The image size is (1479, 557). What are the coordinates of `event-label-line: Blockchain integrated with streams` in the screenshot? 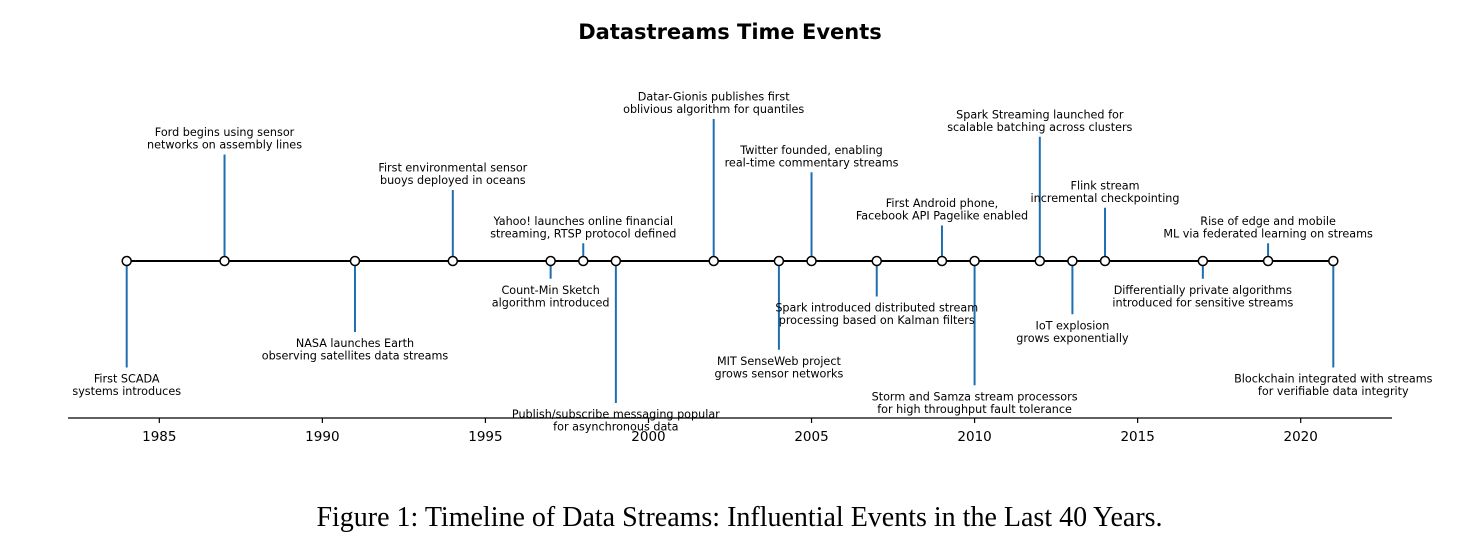 It's located at (1333, 379).